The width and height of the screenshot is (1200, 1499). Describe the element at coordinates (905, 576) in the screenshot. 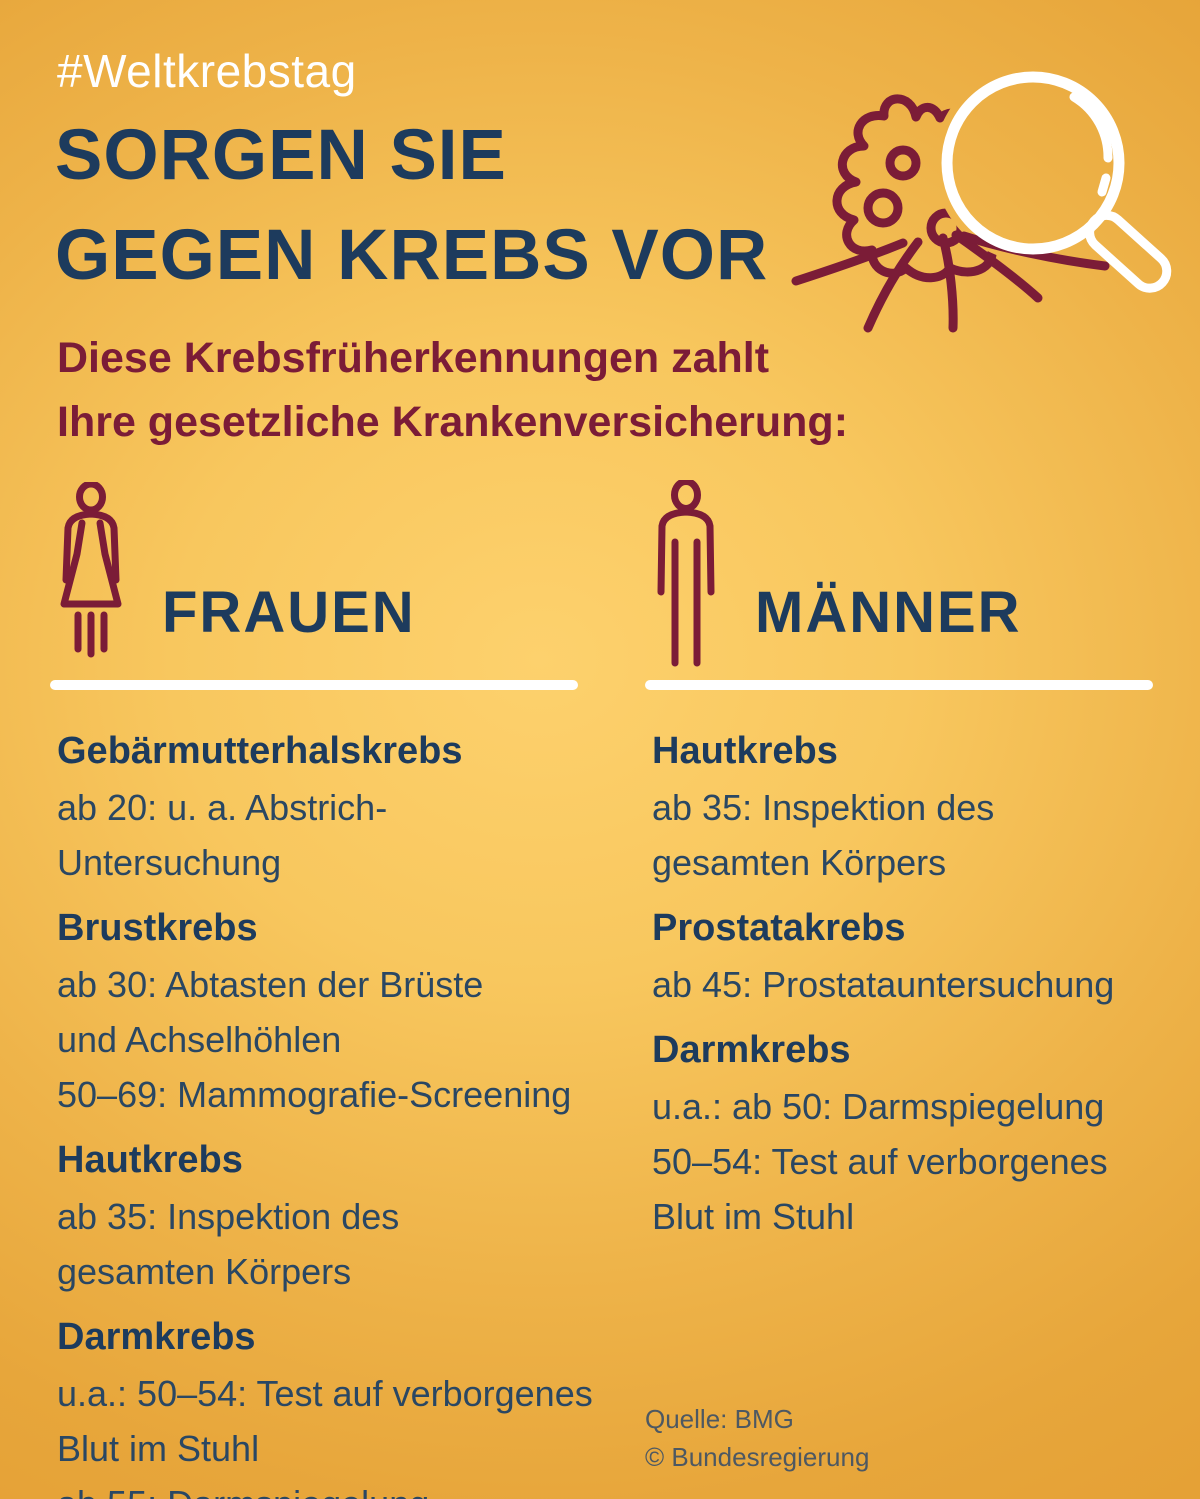

I see `column-maenner-header: MÄNNER` at that location.